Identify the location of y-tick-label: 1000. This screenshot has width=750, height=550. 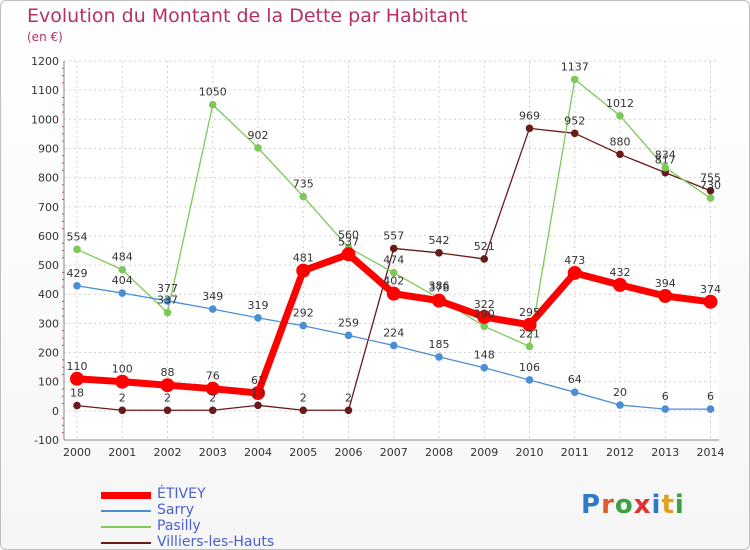
(45, 119).